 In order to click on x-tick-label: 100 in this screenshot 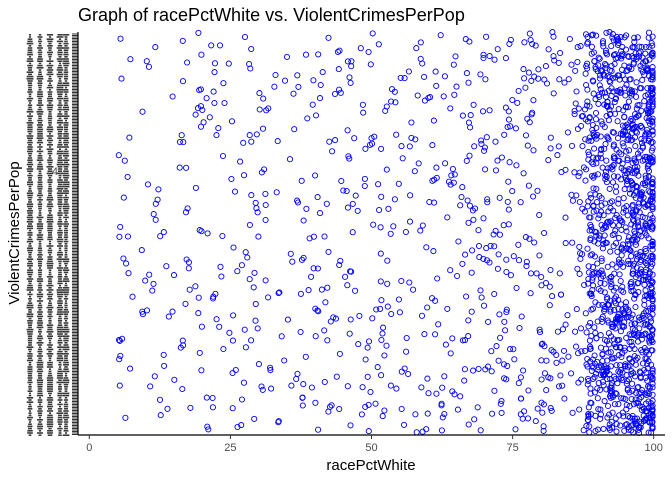, I will do `click(654, 448)`.